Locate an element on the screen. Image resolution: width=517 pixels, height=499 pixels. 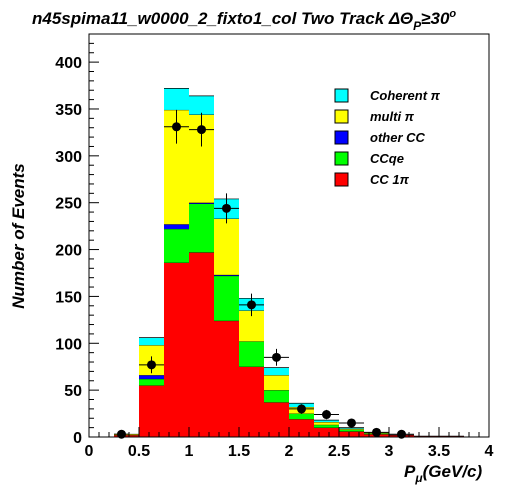
x-tick-label-7: 3.5 is located at coordinates (439, 451).